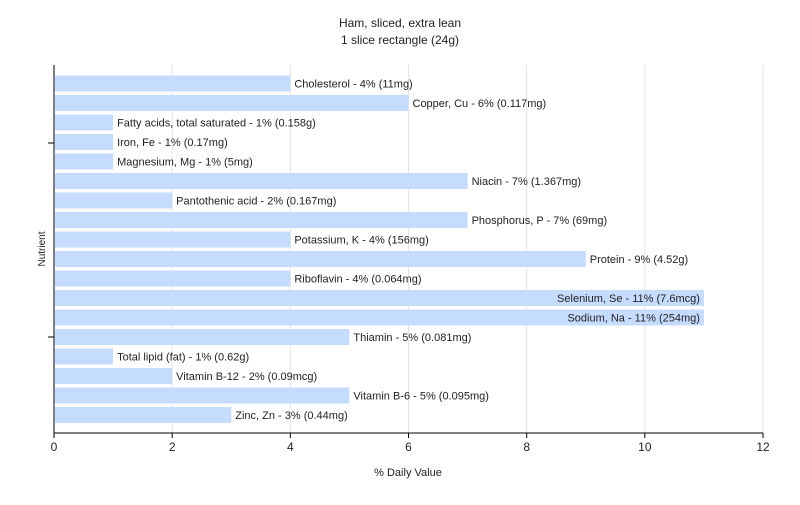 This screenshot has height=505, width=800. I want to click on bar-label: Selenium, Se - 11% (7.6mcg), so click(628, 299).